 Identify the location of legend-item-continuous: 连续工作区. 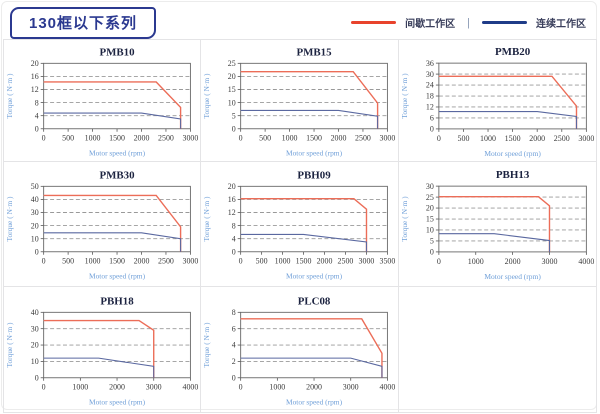
(534, 22).